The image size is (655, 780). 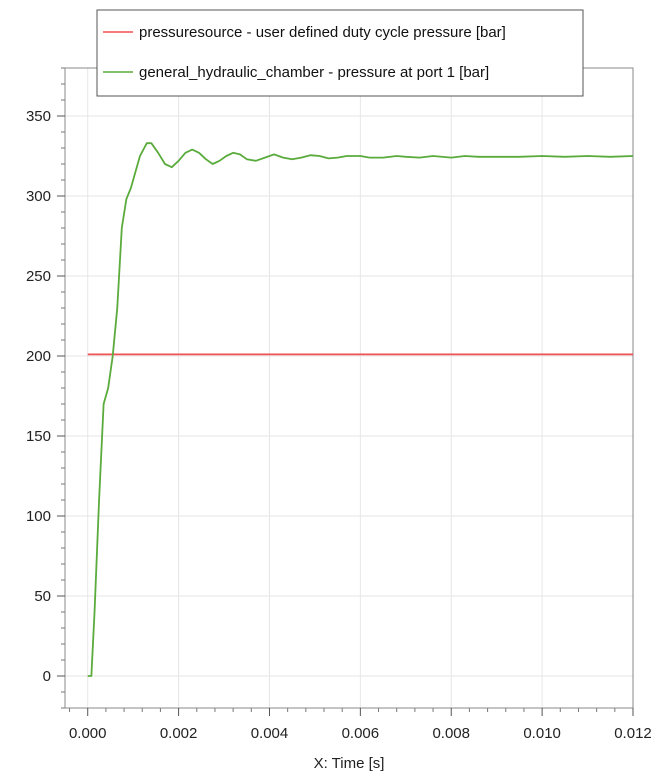 What do you see at coordinates (88, 733) in the screenshot?
I see `x-tick-label: 0.000` at bounding box center [88, 733].